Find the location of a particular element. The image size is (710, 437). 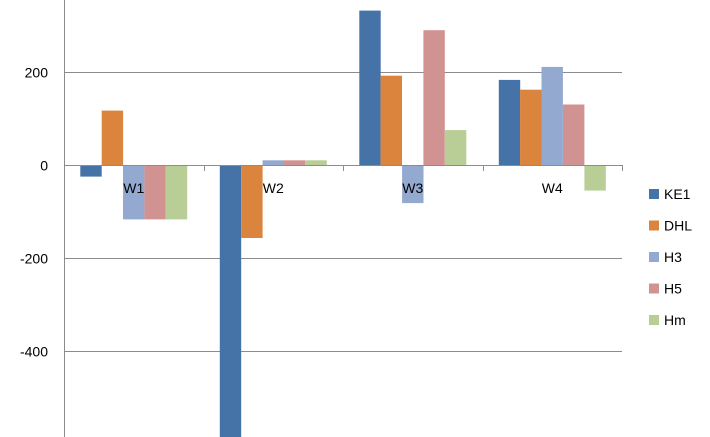

legend-swatch-ke1 is located at coordinates (654, 194).